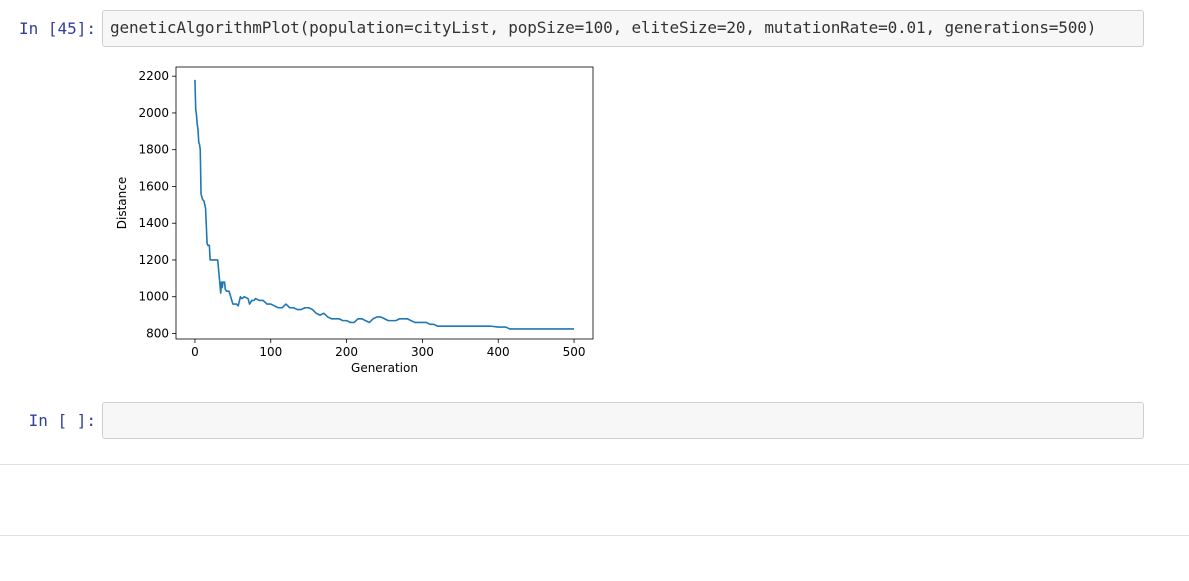 Image resolution: width=1189 pixels, height=581 pixels. Describe the element at coordinates (574, 352) in the screenshot. I see `x-tick-label: 500` at that location.